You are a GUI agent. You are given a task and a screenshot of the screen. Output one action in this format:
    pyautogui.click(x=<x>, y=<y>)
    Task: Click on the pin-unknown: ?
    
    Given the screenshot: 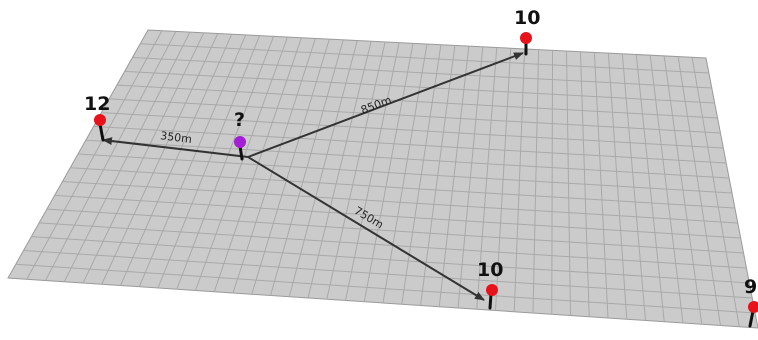 What is the action you would take?
    pyautogui.click(x=240, y=135)
    